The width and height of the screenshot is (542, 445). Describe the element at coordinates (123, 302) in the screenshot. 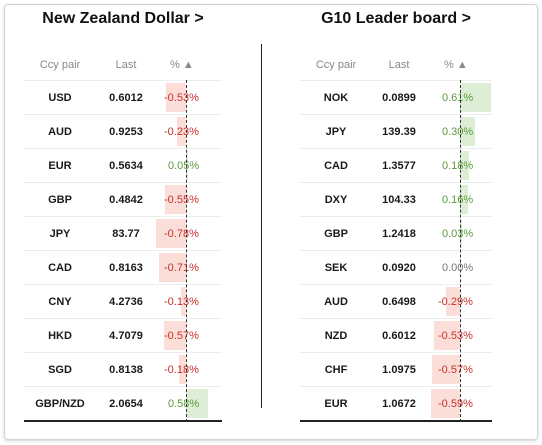

I see `table-row: CNY 4.2736 -0.13%` at that location.